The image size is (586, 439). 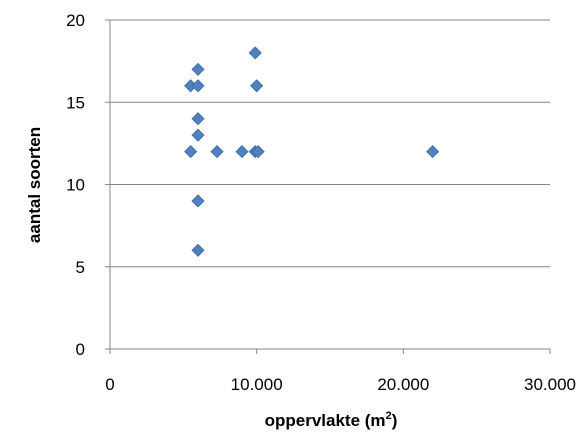 What do you see at coordinates (75, 102) in the screenshot?
I see `y-tick-label-15: 15` at bounding box center [75, 102].